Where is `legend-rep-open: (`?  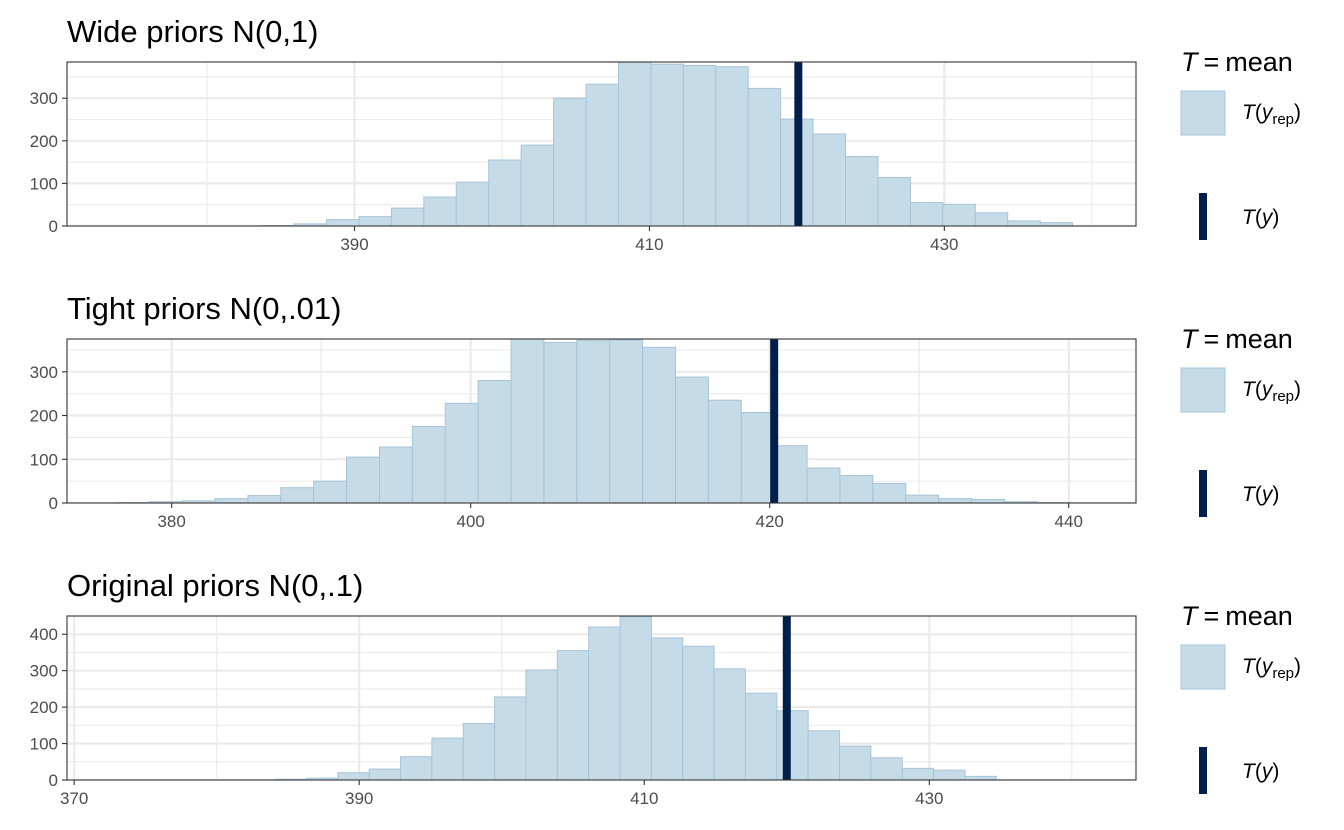
legend-rep-open: ( is located at coordinates (1258, 112).